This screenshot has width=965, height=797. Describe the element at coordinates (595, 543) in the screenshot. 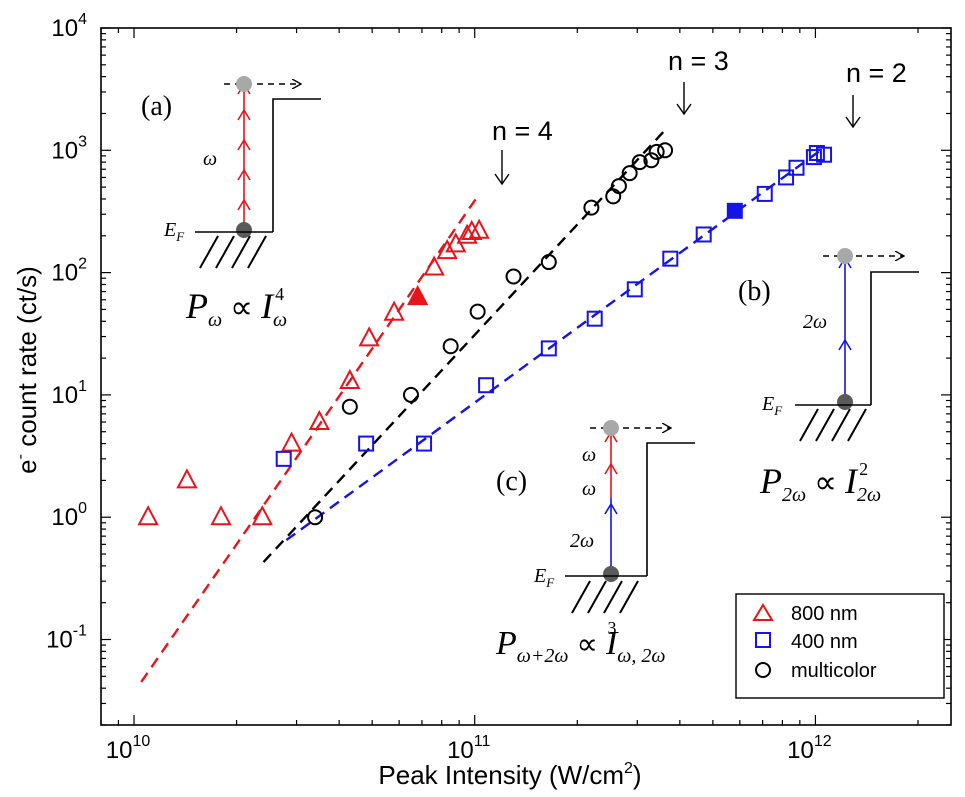

I see `inset-c-diagram: (c) ω ω 2ω EF Pω+2ω ∝ Iω, 2ω3` at that location.